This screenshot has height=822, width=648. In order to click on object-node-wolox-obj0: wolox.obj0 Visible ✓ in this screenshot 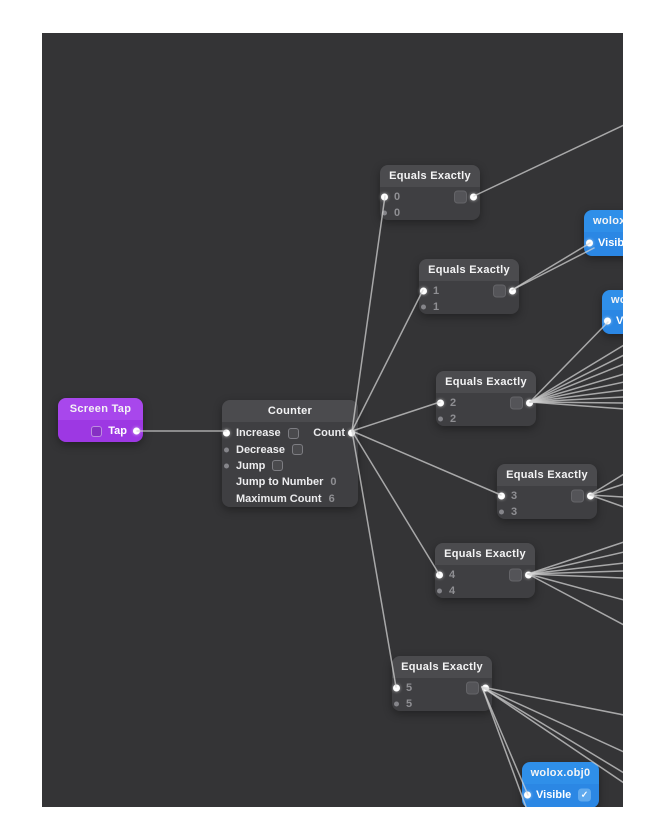, I will do `click(560, 784)`.